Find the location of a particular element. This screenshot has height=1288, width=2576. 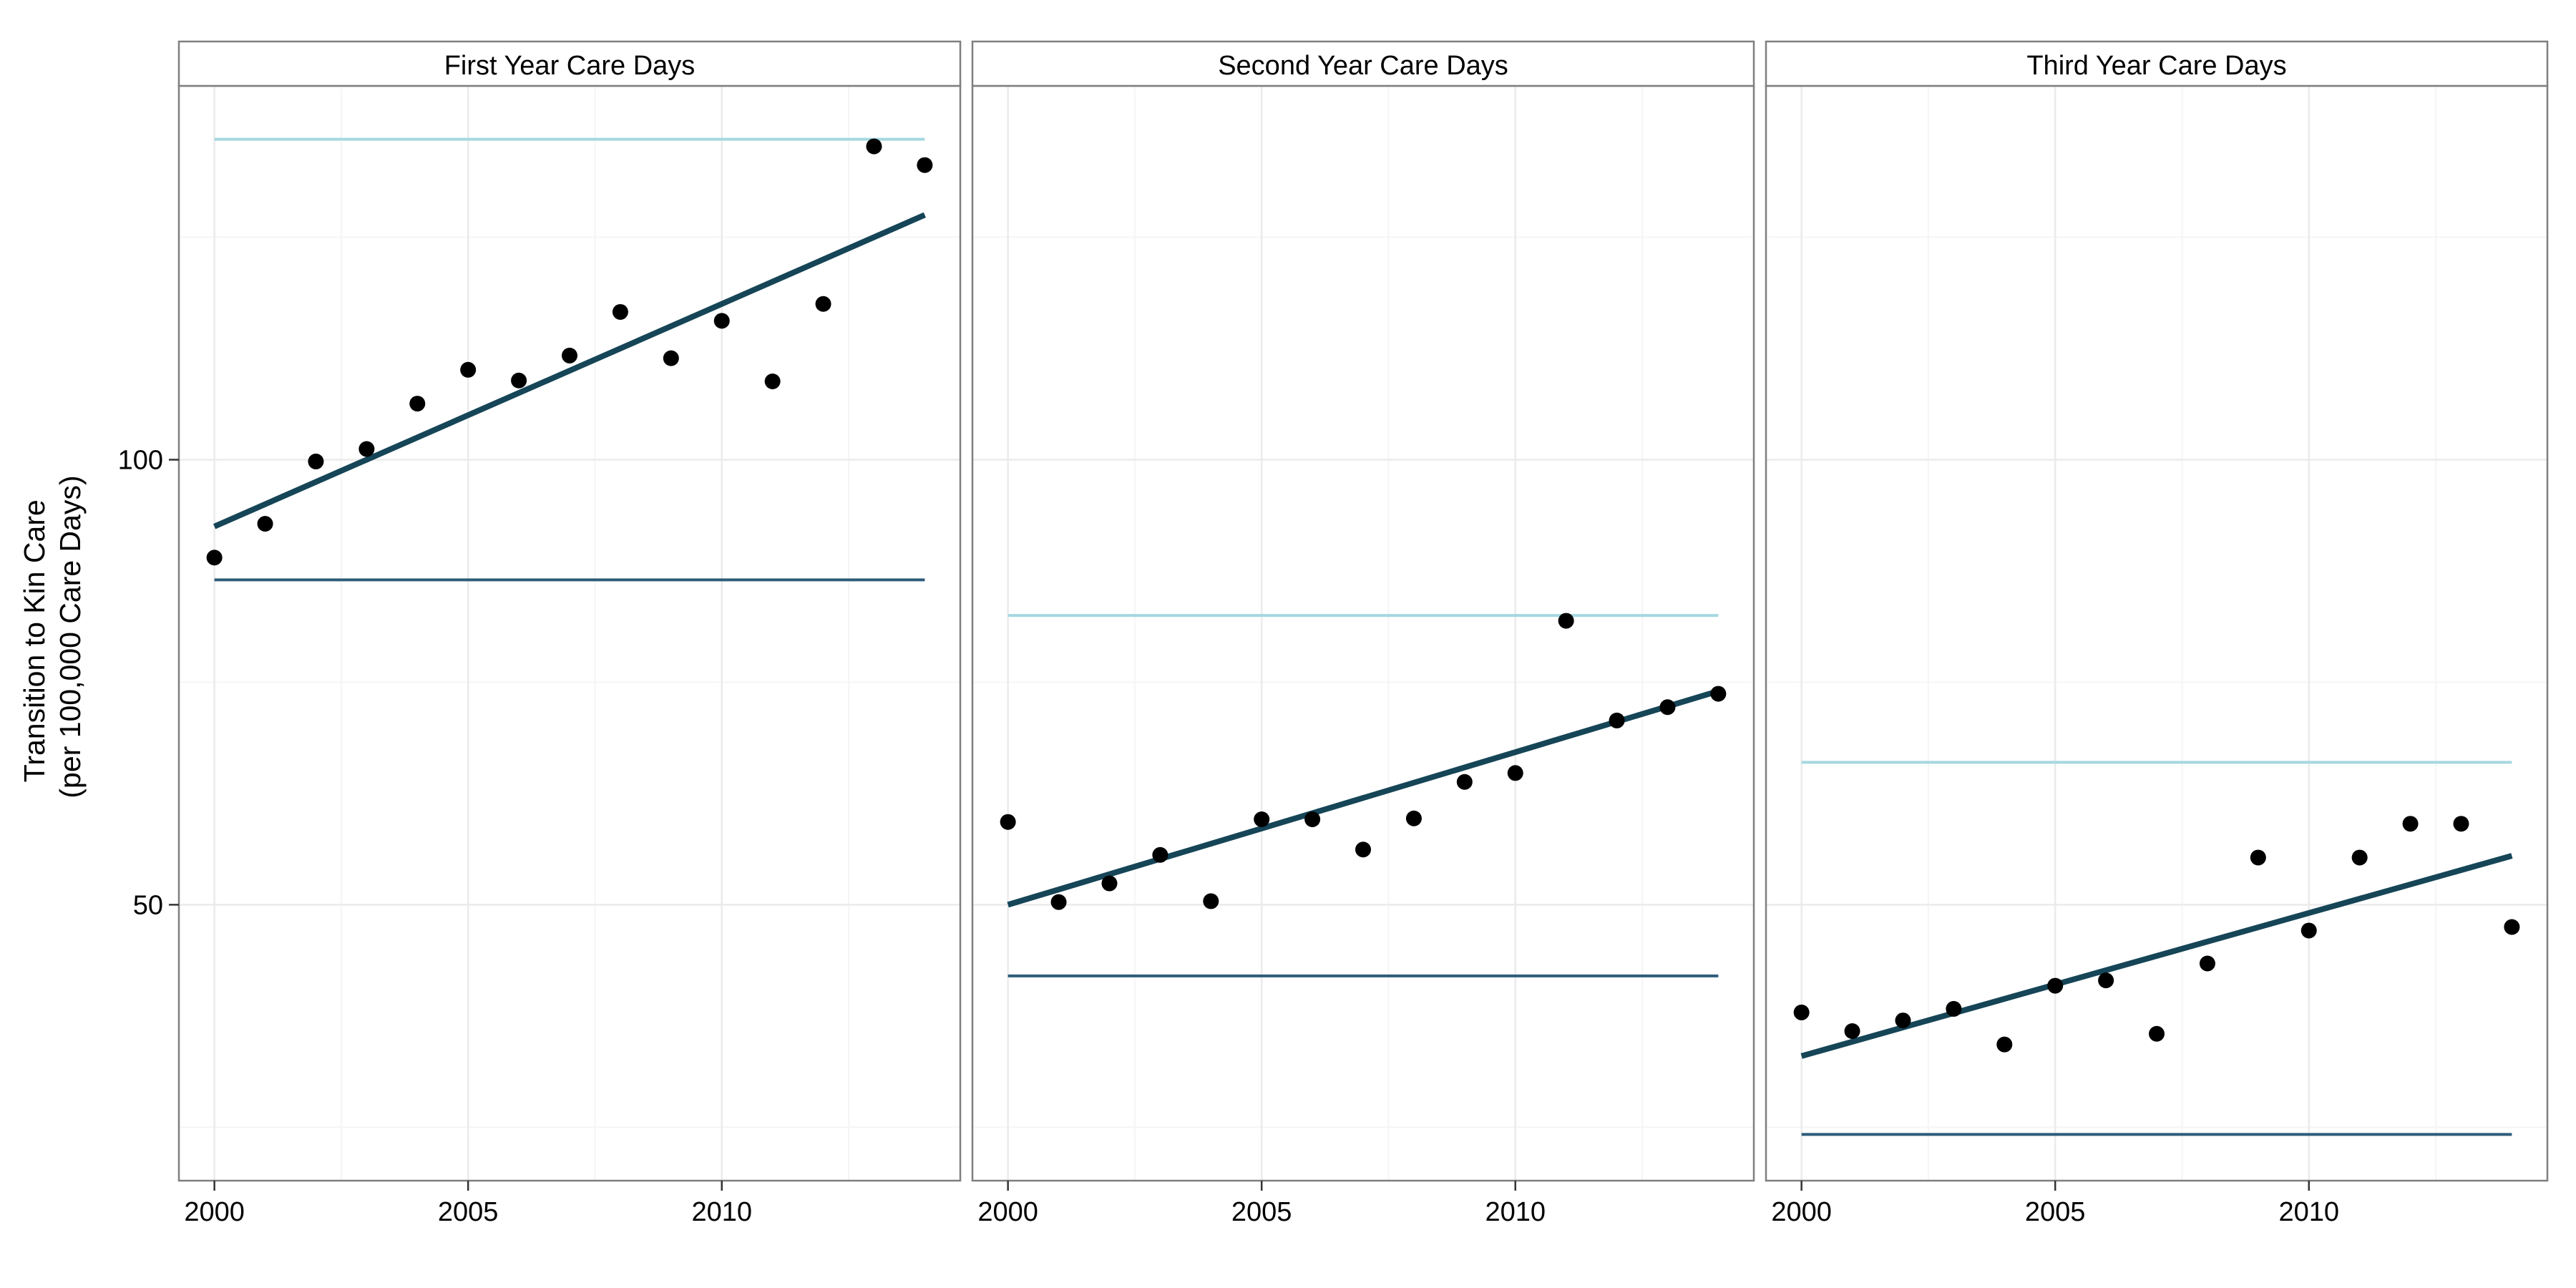

y-tick-label: 100 is located at coordinates (140, 460).